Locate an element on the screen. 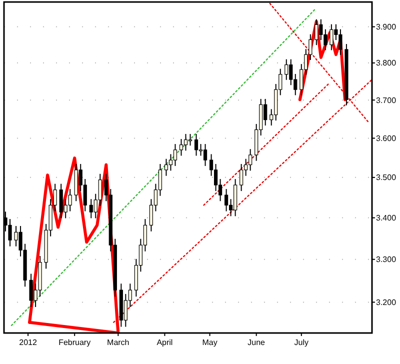 Image resolution: width=400 pixels, height=364 pixels. y-tick-label: 3.900 is located at coordinates (386, 27).